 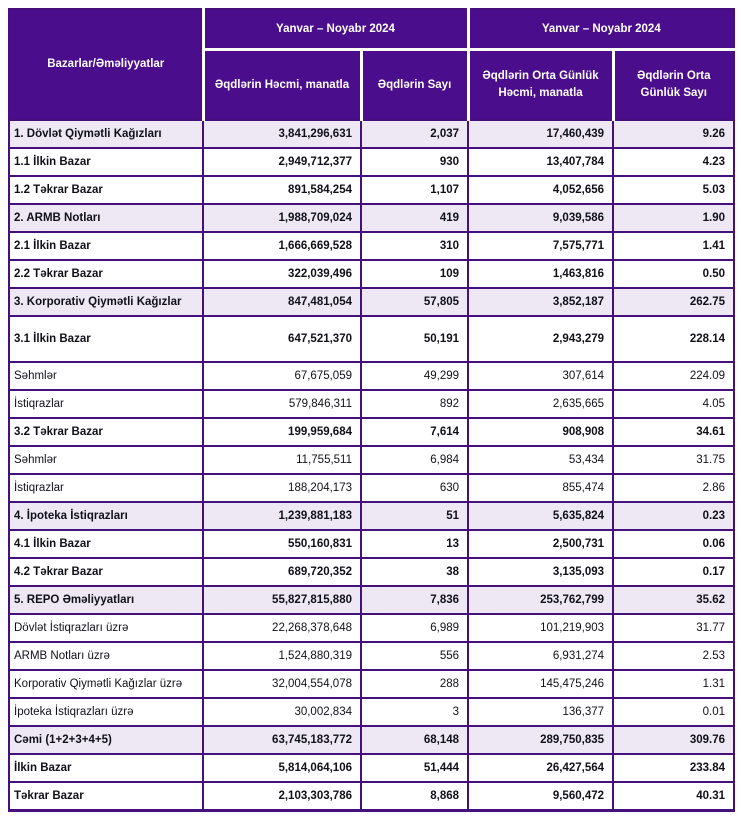 I want to click on row-value: 253,762,799, so click(x=541, y=600).